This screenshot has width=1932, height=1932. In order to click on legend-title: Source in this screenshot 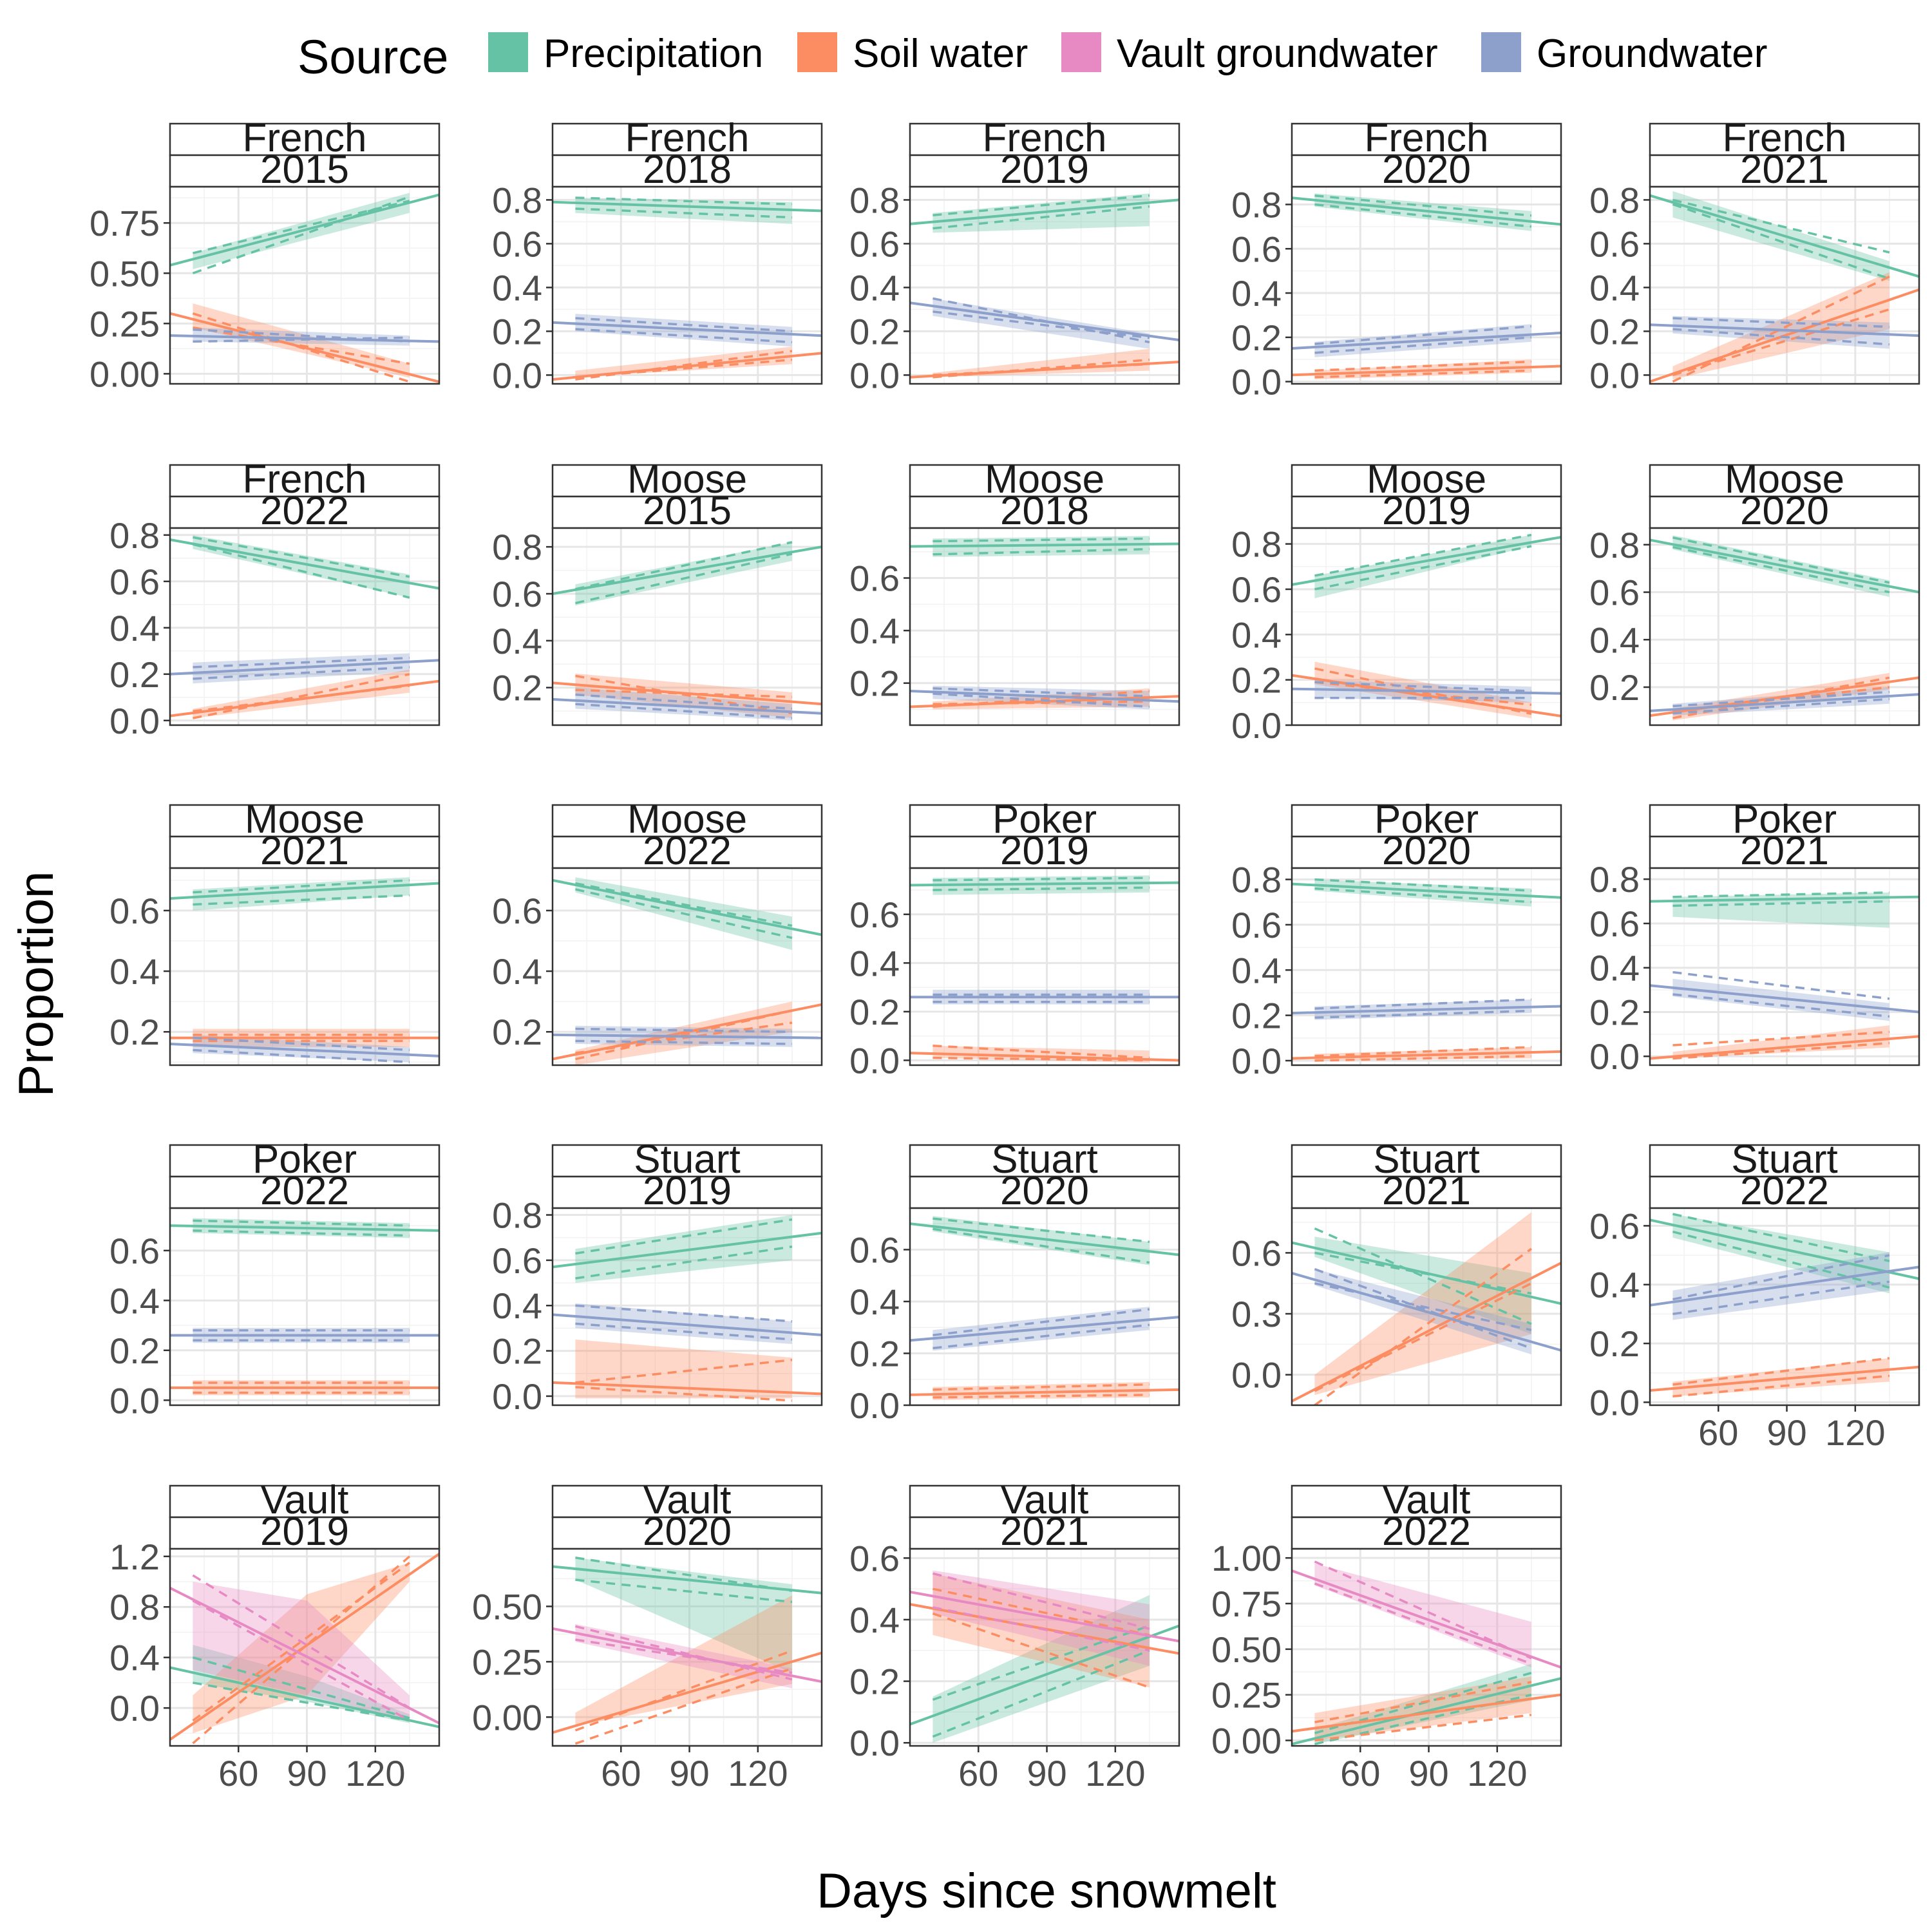, I will do `click(373, 57)`.